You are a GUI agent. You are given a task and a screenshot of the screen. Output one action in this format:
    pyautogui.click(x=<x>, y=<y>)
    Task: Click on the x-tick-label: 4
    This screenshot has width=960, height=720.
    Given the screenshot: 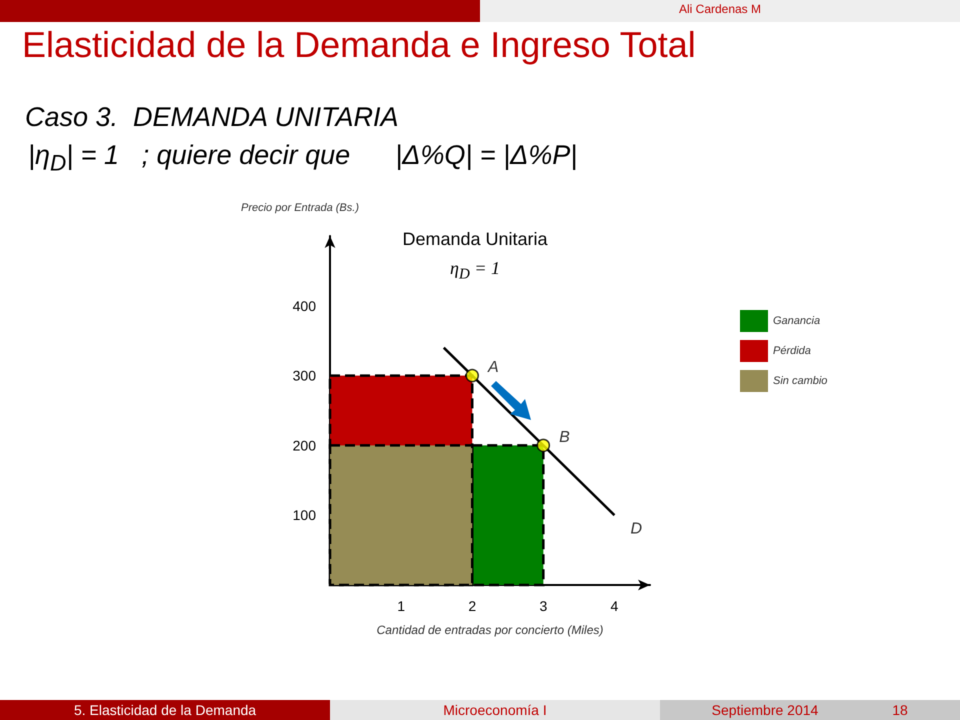 What is the action you would take?
    pyautogui.click(x=614, y=606)
    